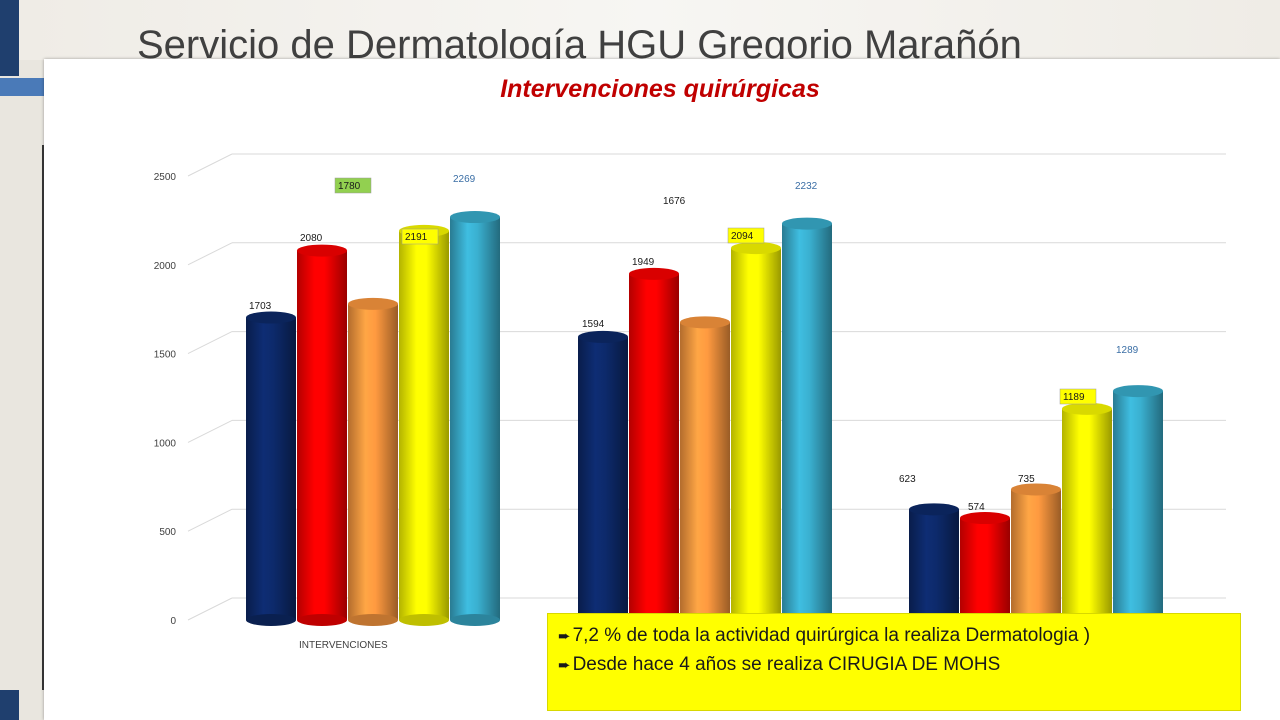 The image size is (1280, 720). I want to click on data-label: 623, so click(907, 479).